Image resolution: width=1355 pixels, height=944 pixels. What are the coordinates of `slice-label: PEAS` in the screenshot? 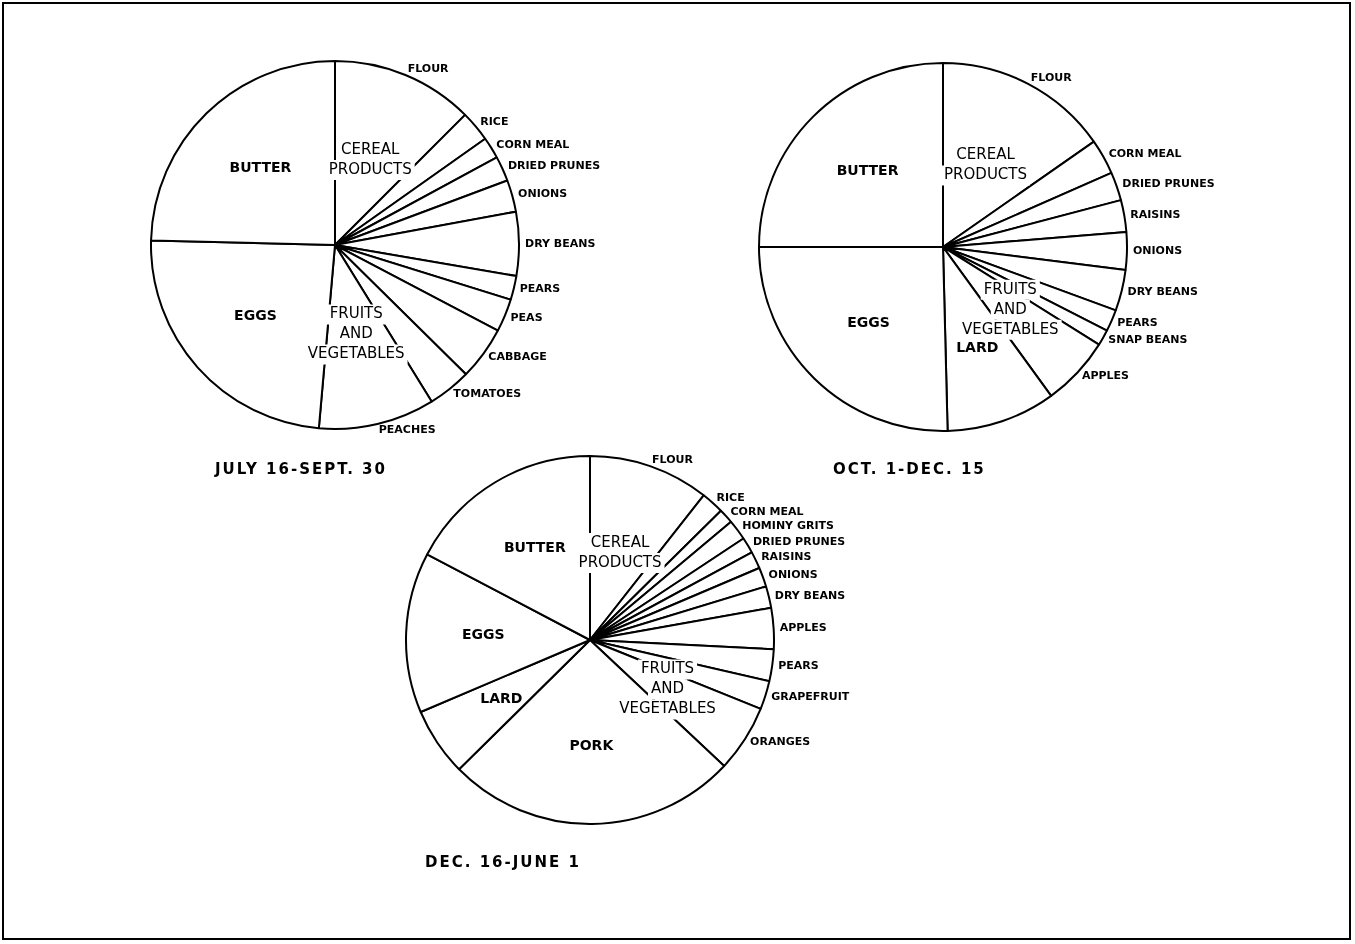 It's located at (526, 317).